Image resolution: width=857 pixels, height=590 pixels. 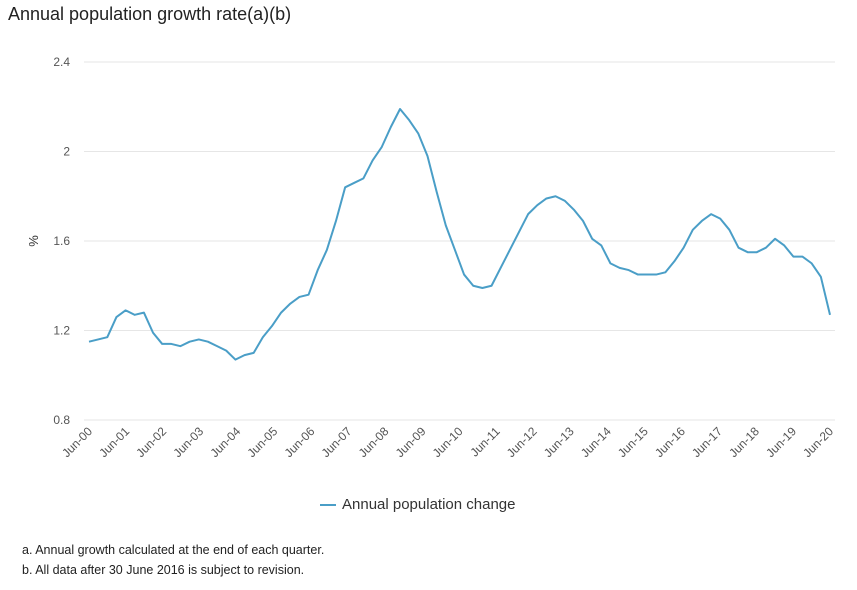 I want to click on x-tick-label: Jun-14, so click(x=596, y=442).